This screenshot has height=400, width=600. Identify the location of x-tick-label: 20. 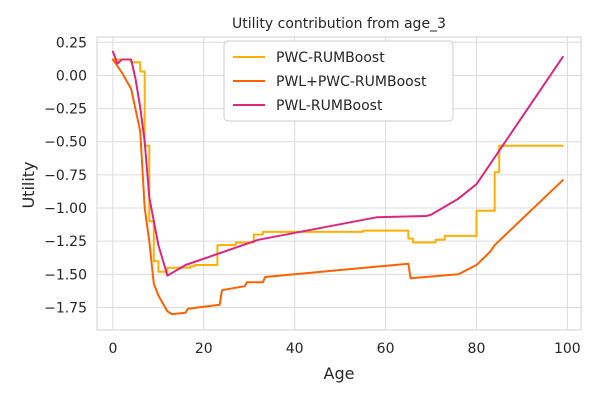
(204, 349).